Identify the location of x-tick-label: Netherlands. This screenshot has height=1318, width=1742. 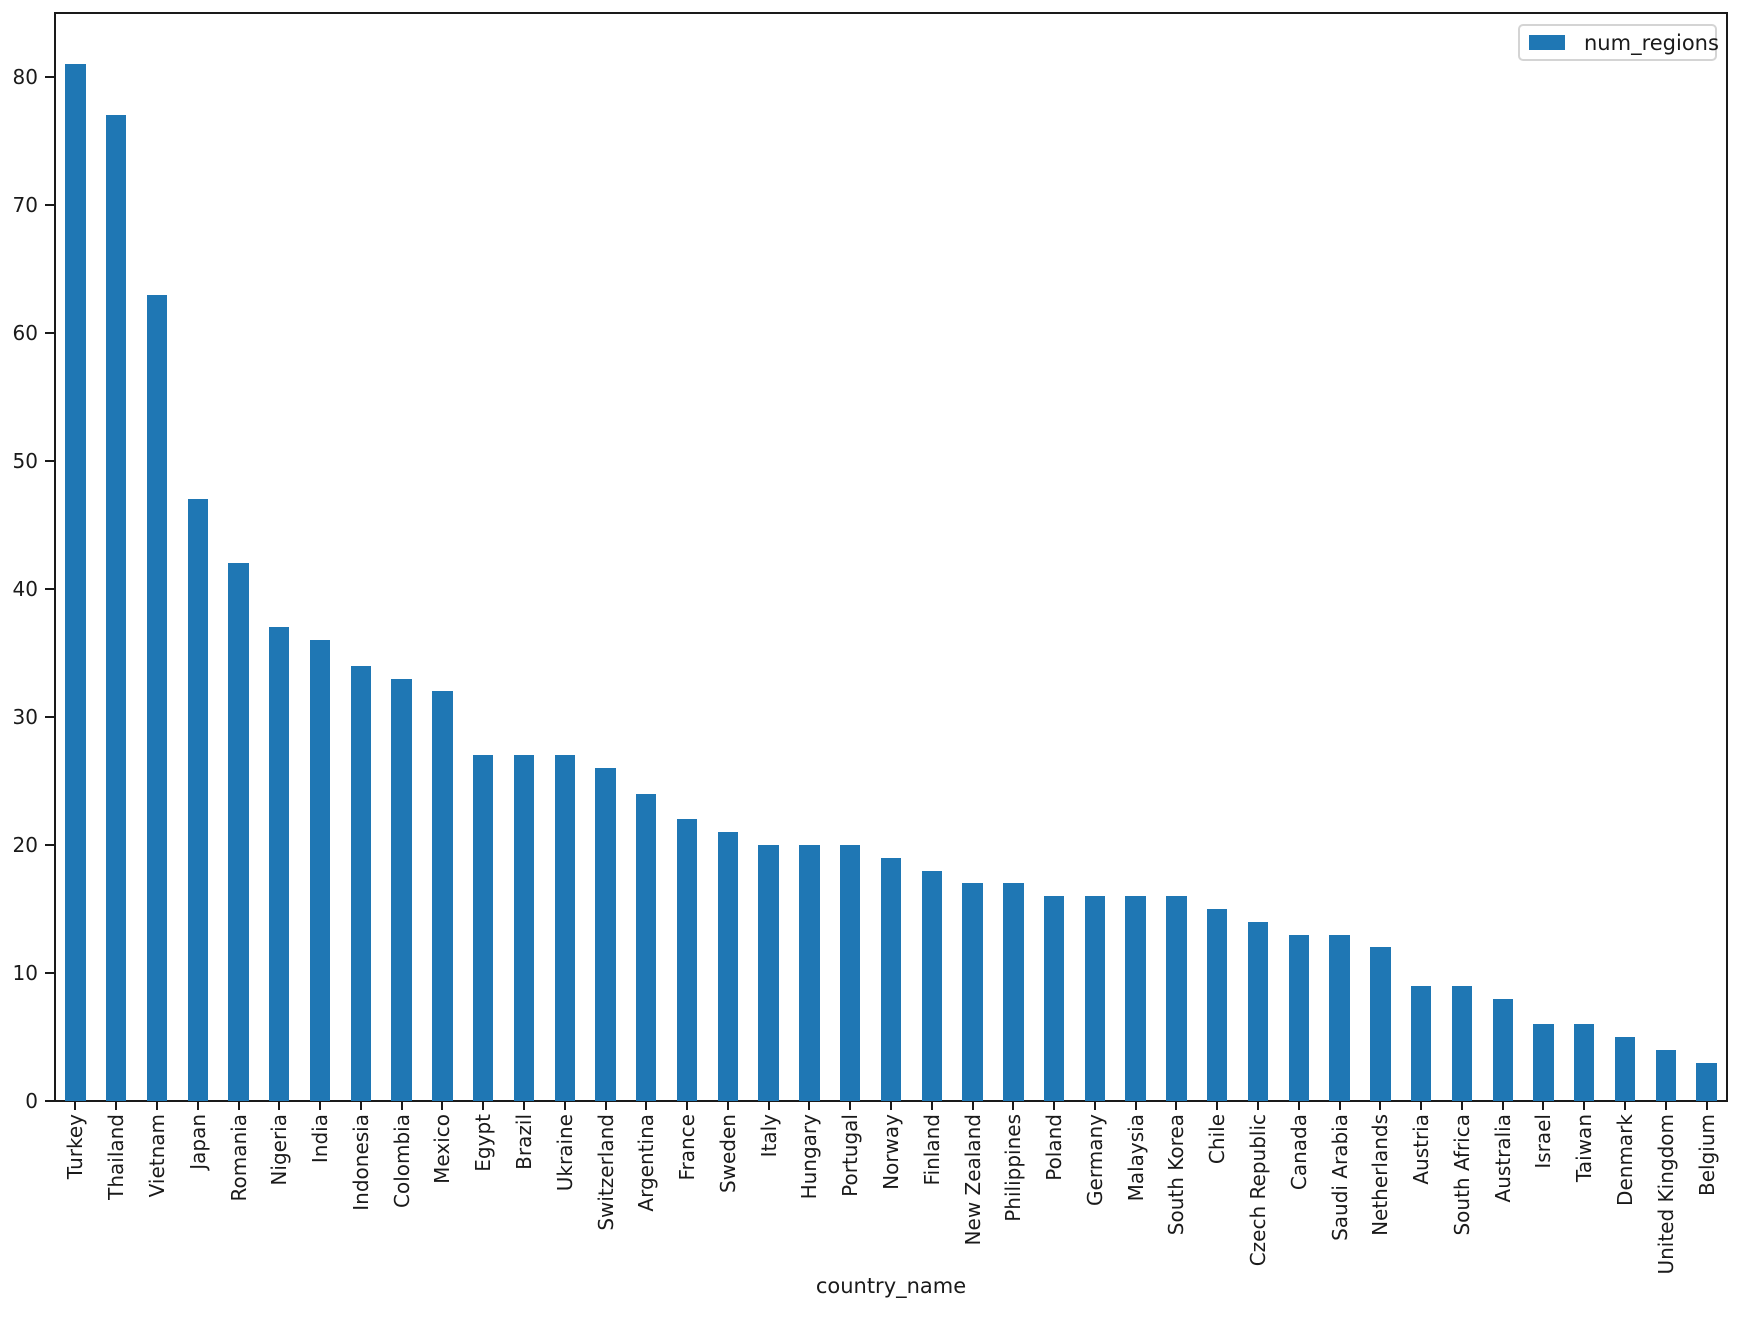
(1380, 1175).